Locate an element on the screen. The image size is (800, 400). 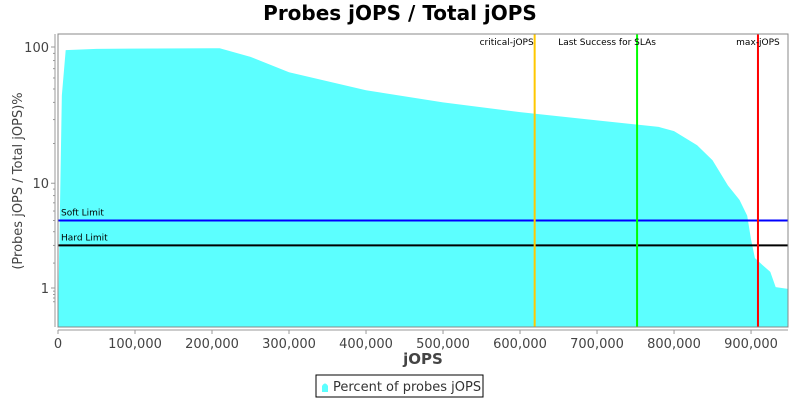
x-tick-label: 400,000 is located at coordinates (366, 344).